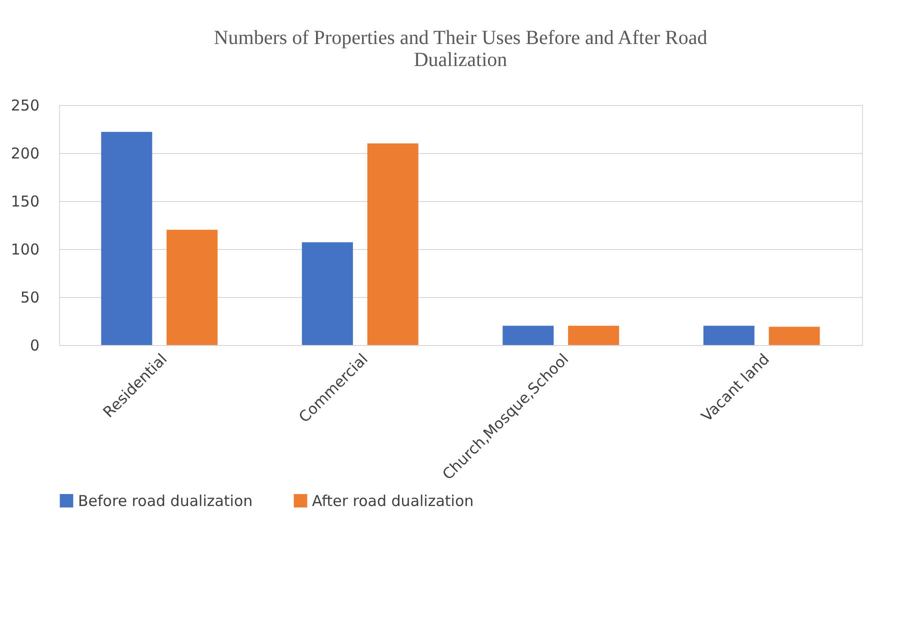  Describe the element at coordinates (393, 501) in the screenshot. I see `legend-label: After road dualization` at that location.